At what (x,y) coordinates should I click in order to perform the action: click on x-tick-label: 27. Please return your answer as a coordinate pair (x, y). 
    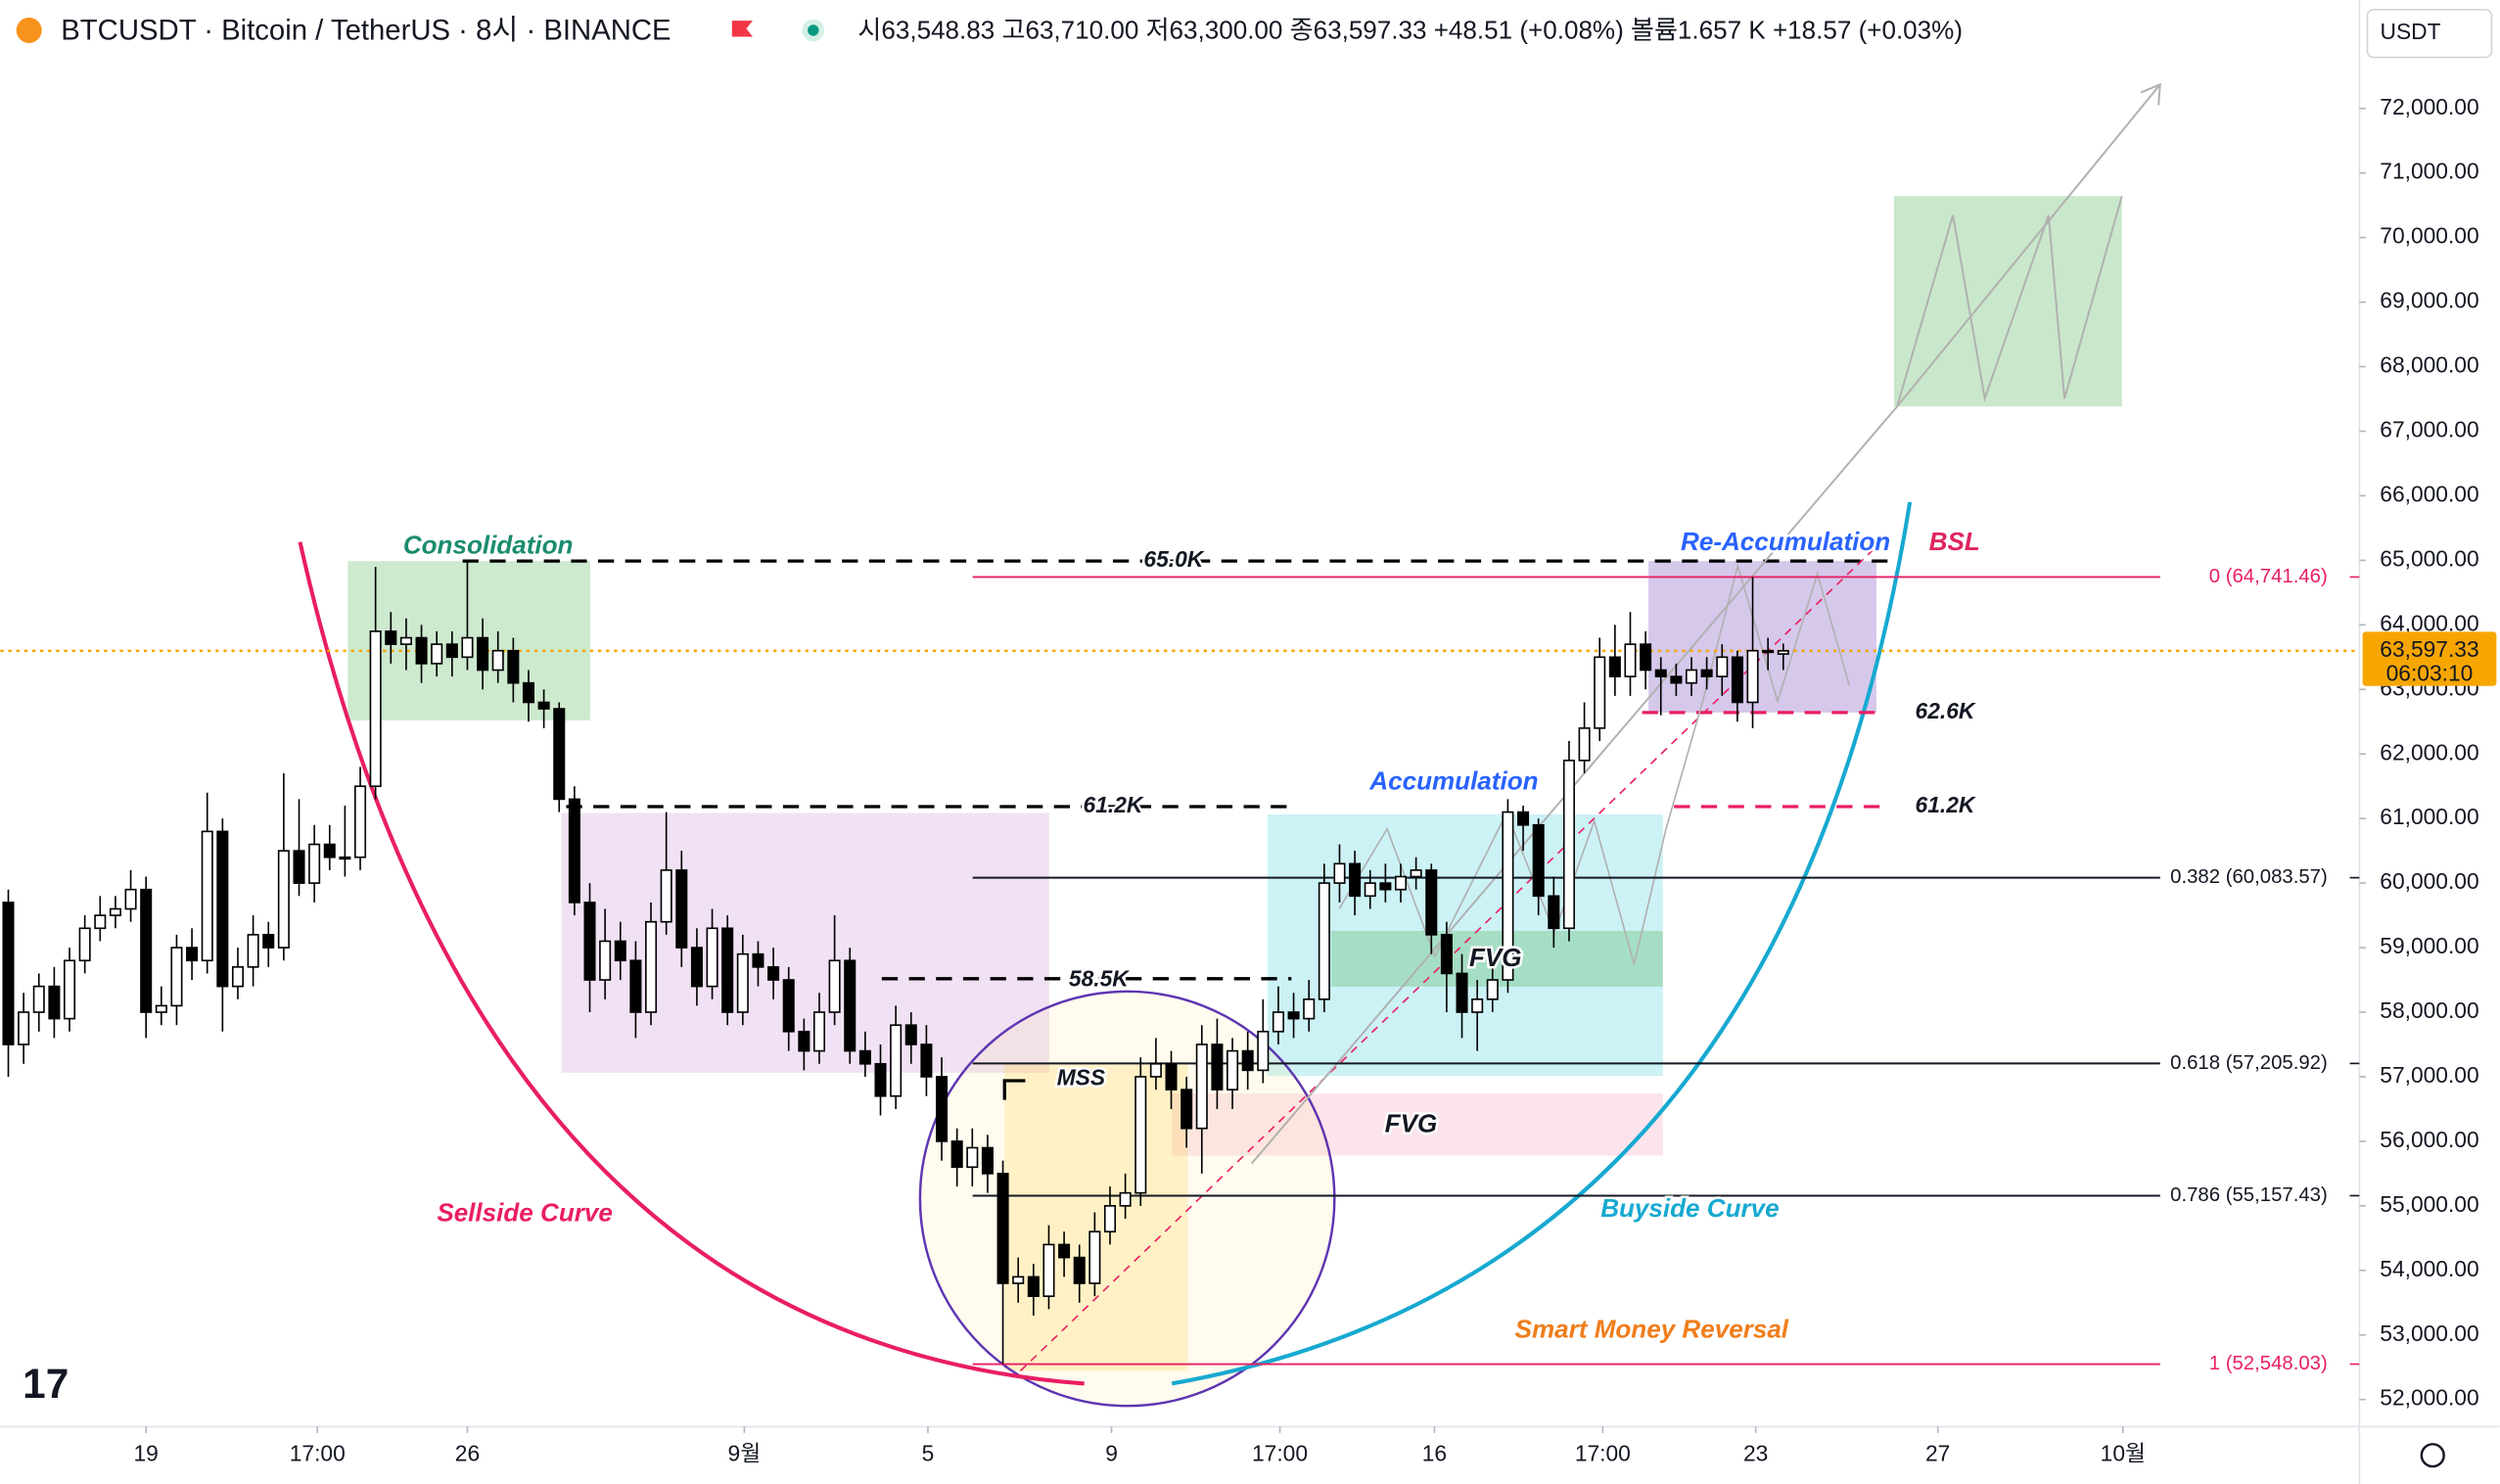
    Looking at the image, I should click on (1937, 1453).